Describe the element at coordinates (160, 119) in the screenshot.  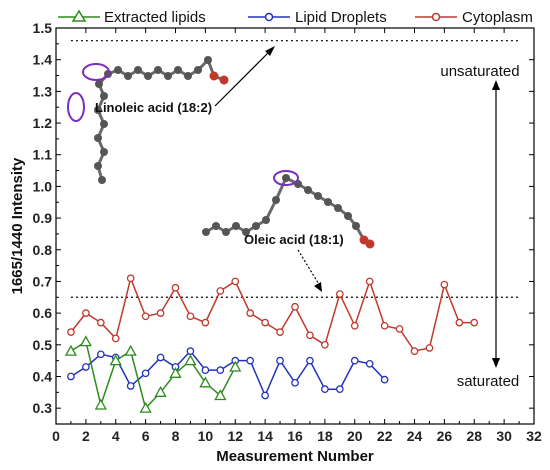
I see `linoleic-bond-chain` at that location.